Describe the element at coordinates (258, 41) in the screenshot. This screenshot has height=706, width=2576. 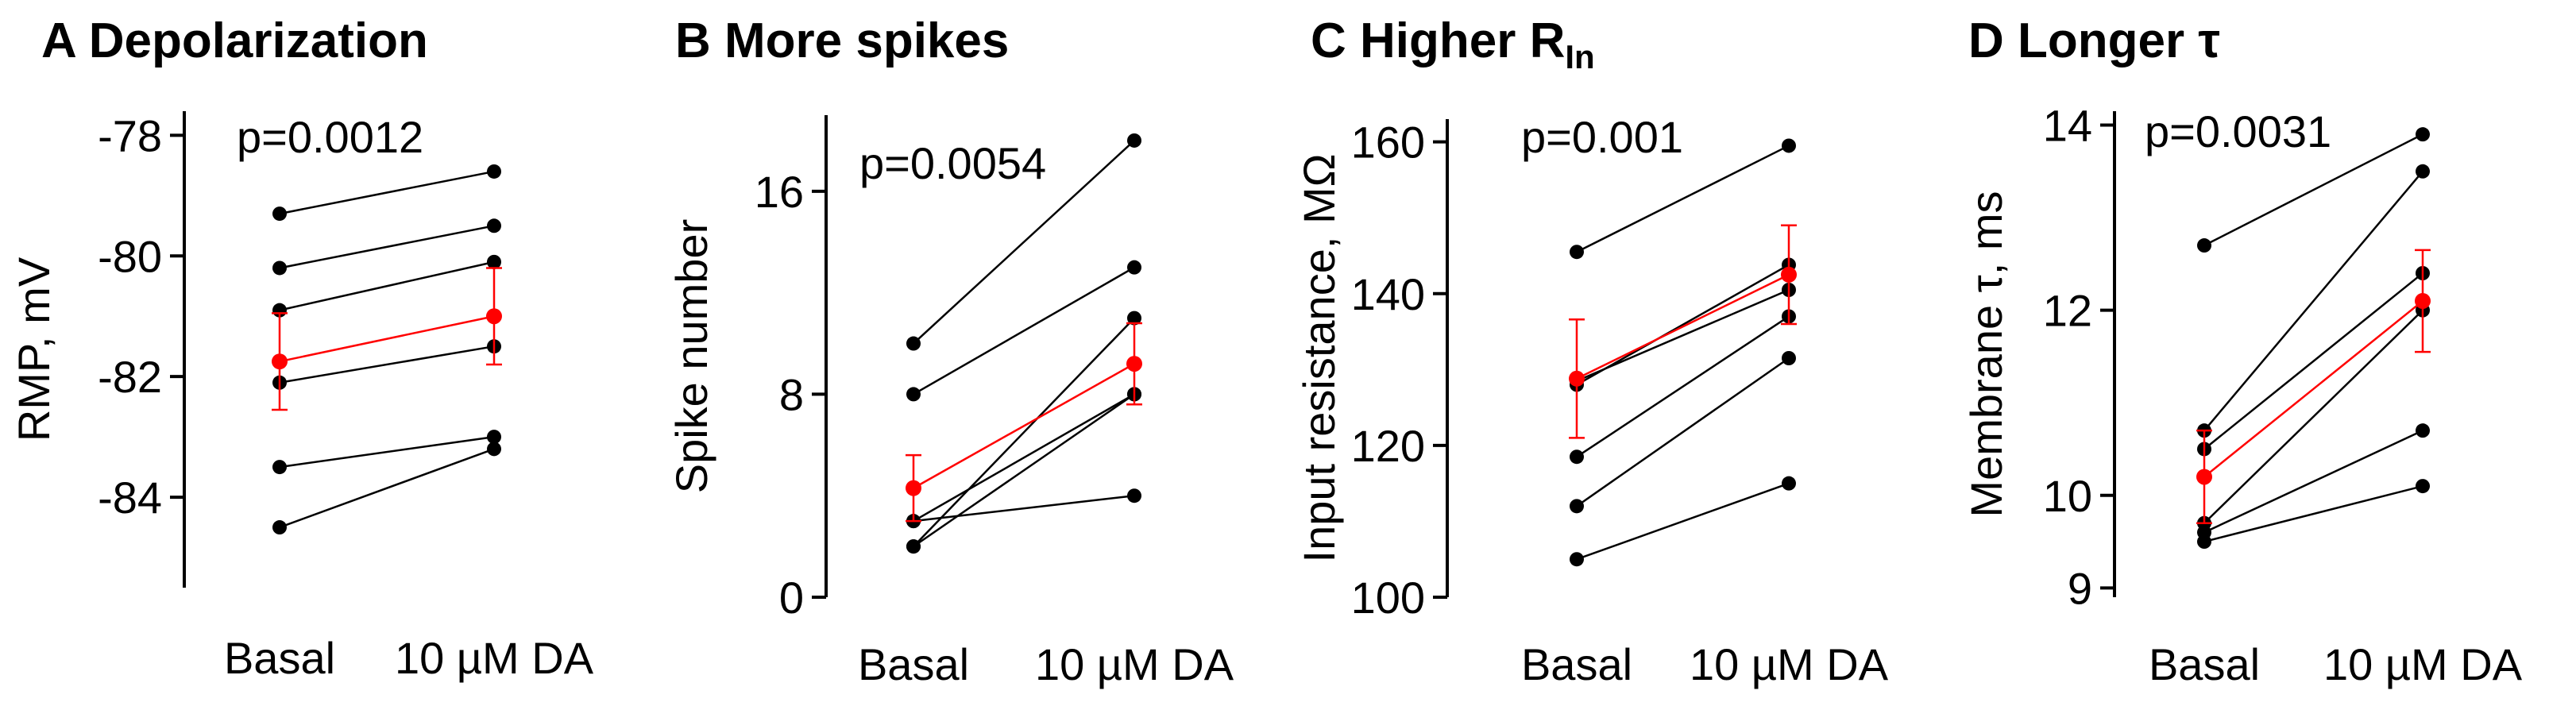
I see `panel-title-text: Depolarization` at that location.